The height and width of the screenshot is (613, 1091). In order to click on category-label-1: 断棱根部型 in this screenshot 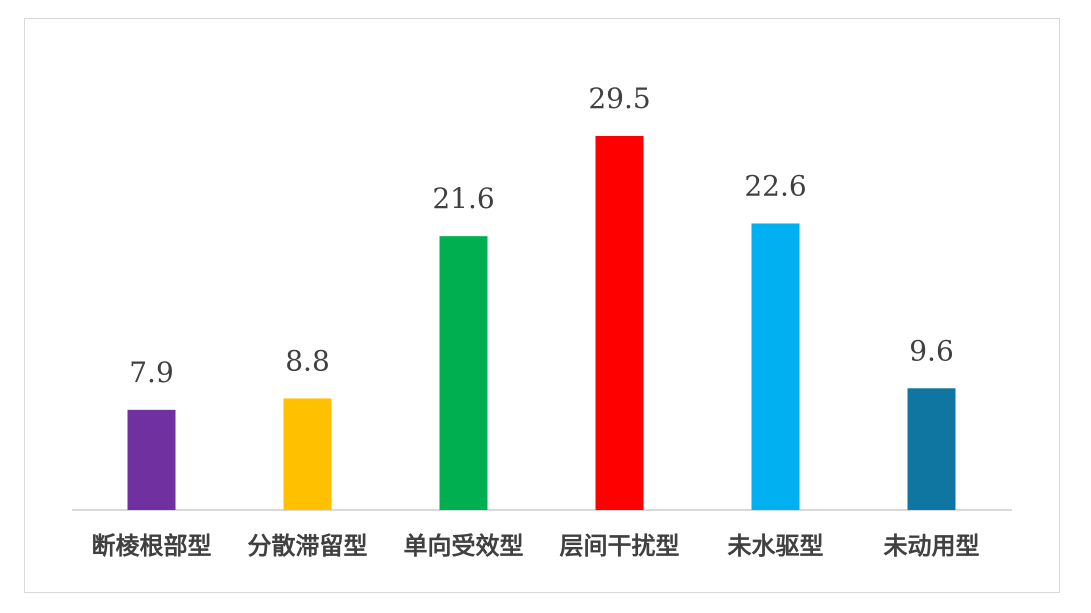, I will do `click(152, 546)`.